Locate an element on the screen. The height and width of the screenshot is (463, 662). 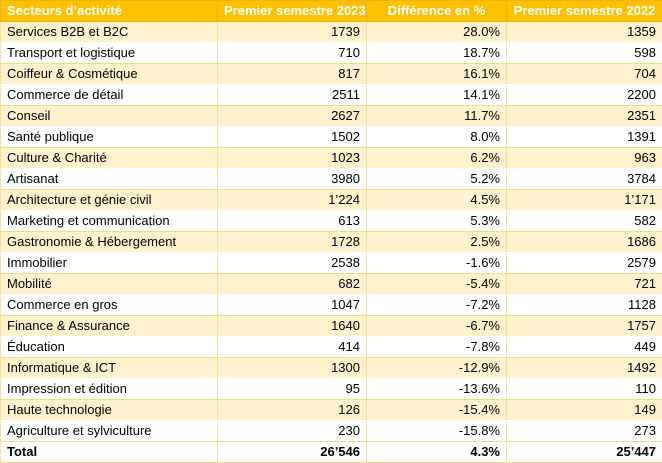
h1-2022-cell: 1757 is located at coordinates (584, 326).